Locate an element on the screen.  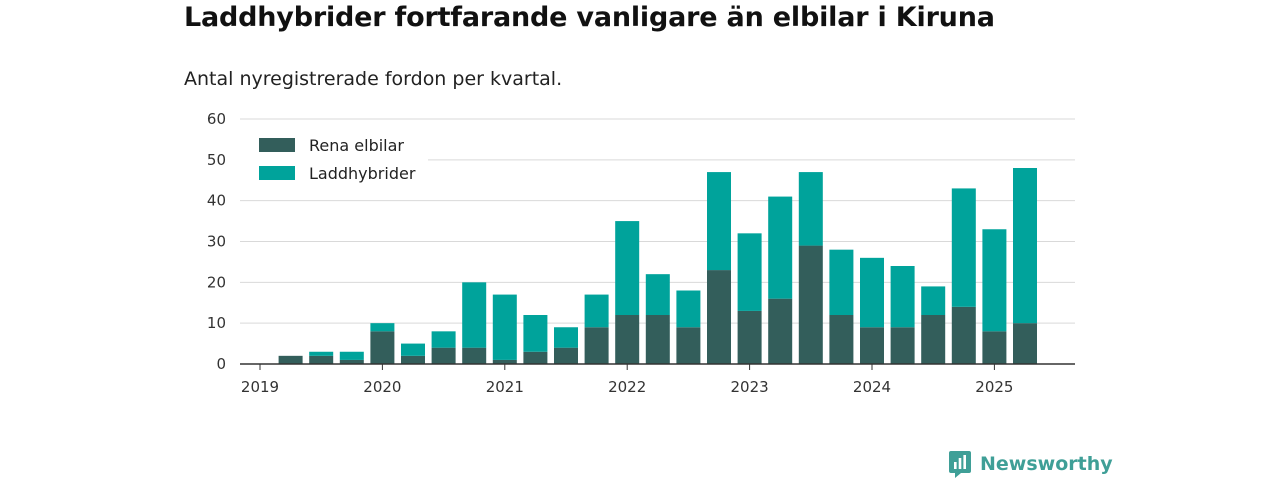
x-tick-label: 2022 is located at coordinates (627, 387).